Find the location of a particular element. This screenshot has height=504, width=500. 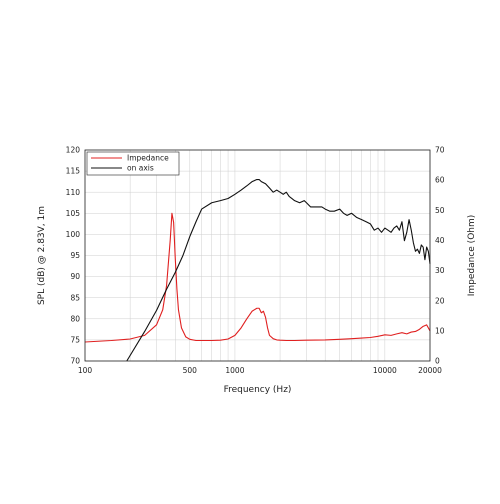

y-left-tick-label: 80 is located at coordinates (75, 318).